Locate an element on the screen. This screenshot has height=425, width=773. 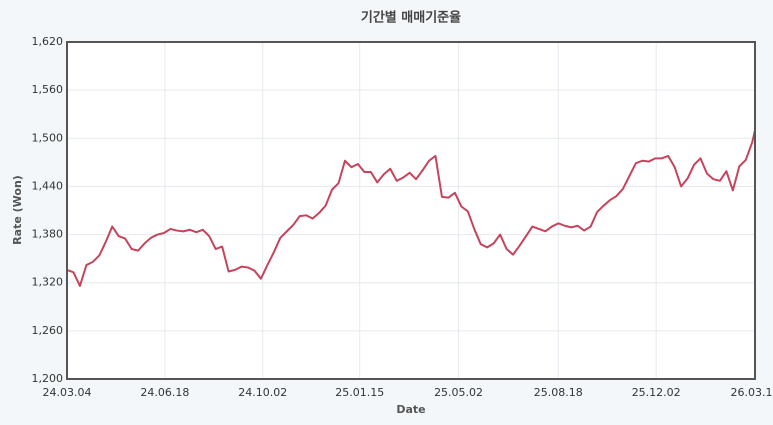
x-tick-label: 25.12.02 is located at coordinates (656, 392).